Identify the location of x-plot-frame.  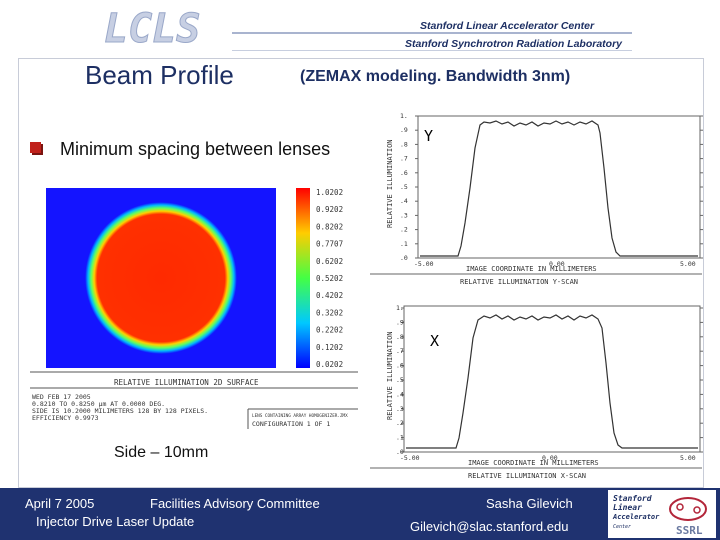
(552, 379).